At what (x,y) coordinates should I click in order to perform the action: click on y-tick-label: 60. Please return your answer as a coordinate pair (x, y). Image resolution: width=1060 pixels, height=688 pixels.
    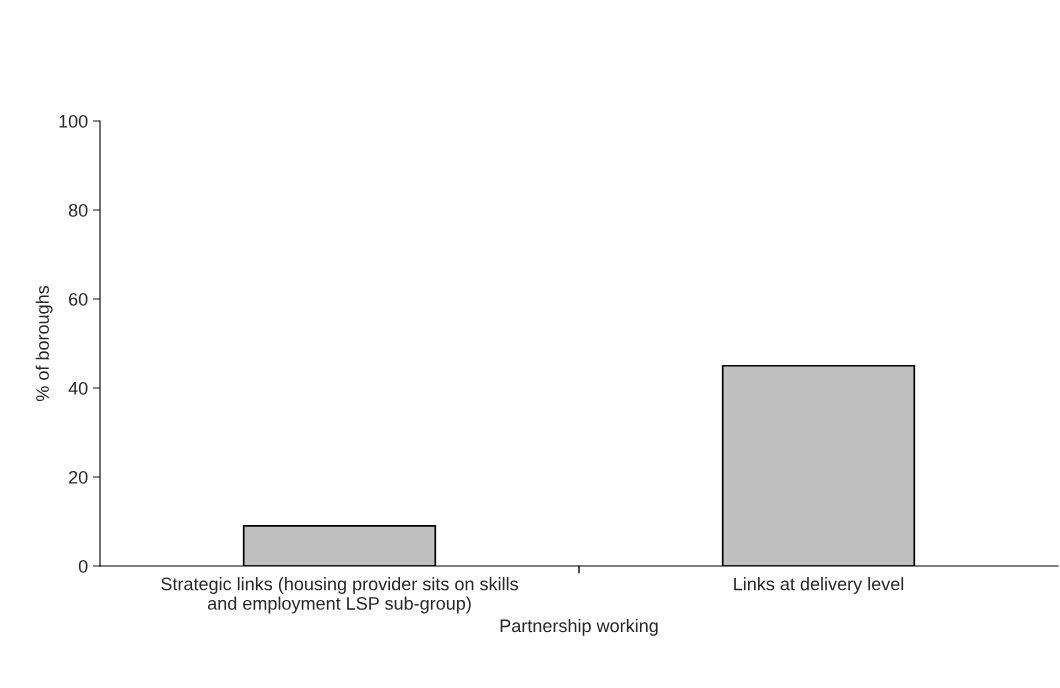
    Looking at the image, I should click on (78, 299).